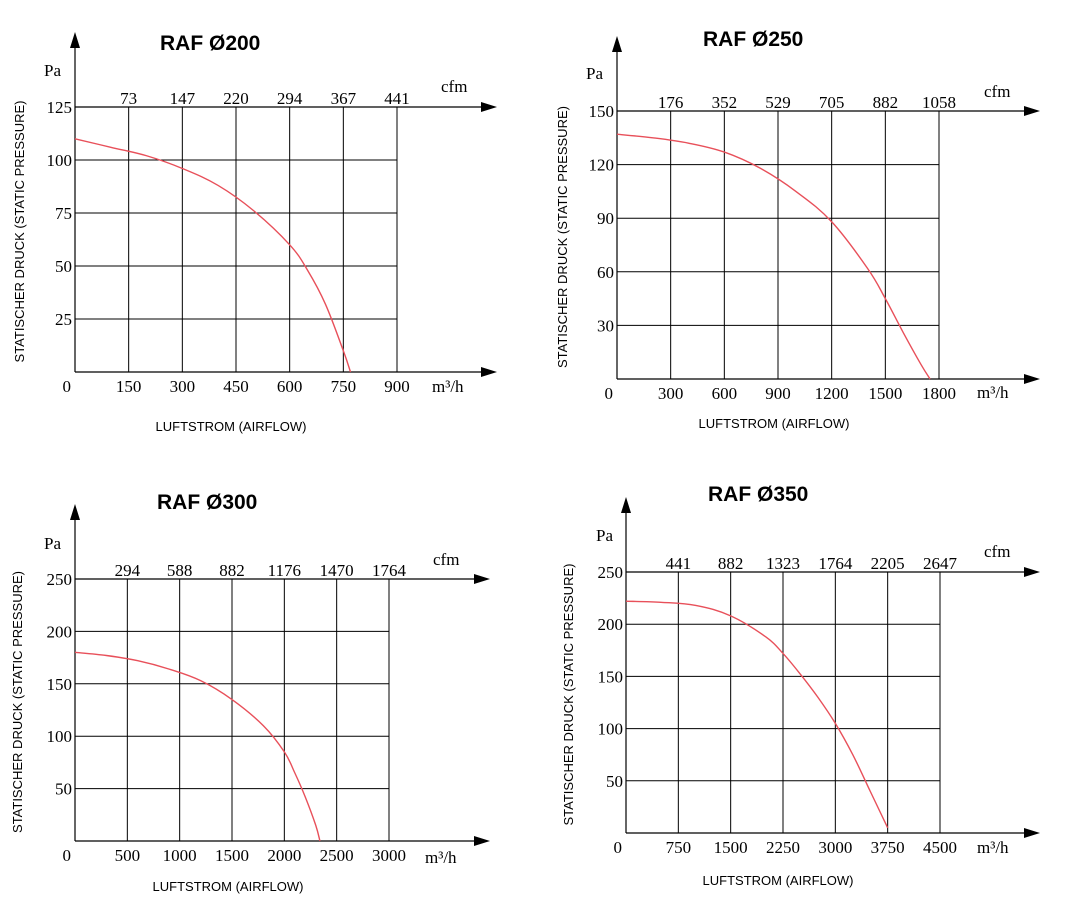  What do you see at coordinates (888, 847) in the screenshot?
I see `x-tick-label: 3750` at bounding box center [888, 847].